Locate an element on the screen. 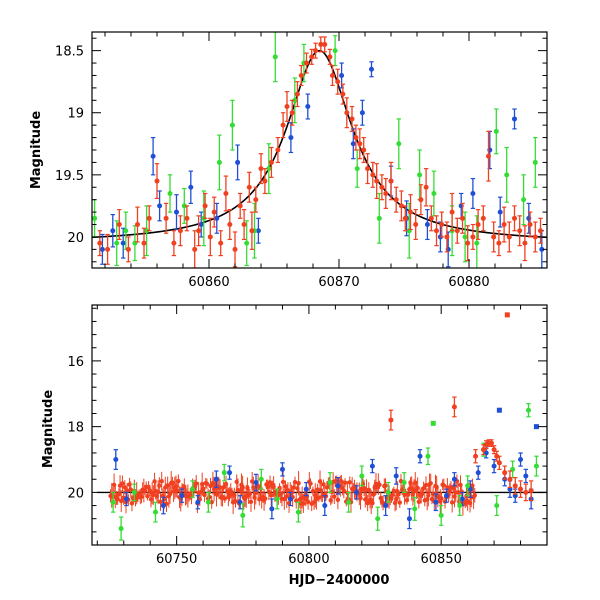  x-tick-label: 60750 is located at coordinates (176, 559).